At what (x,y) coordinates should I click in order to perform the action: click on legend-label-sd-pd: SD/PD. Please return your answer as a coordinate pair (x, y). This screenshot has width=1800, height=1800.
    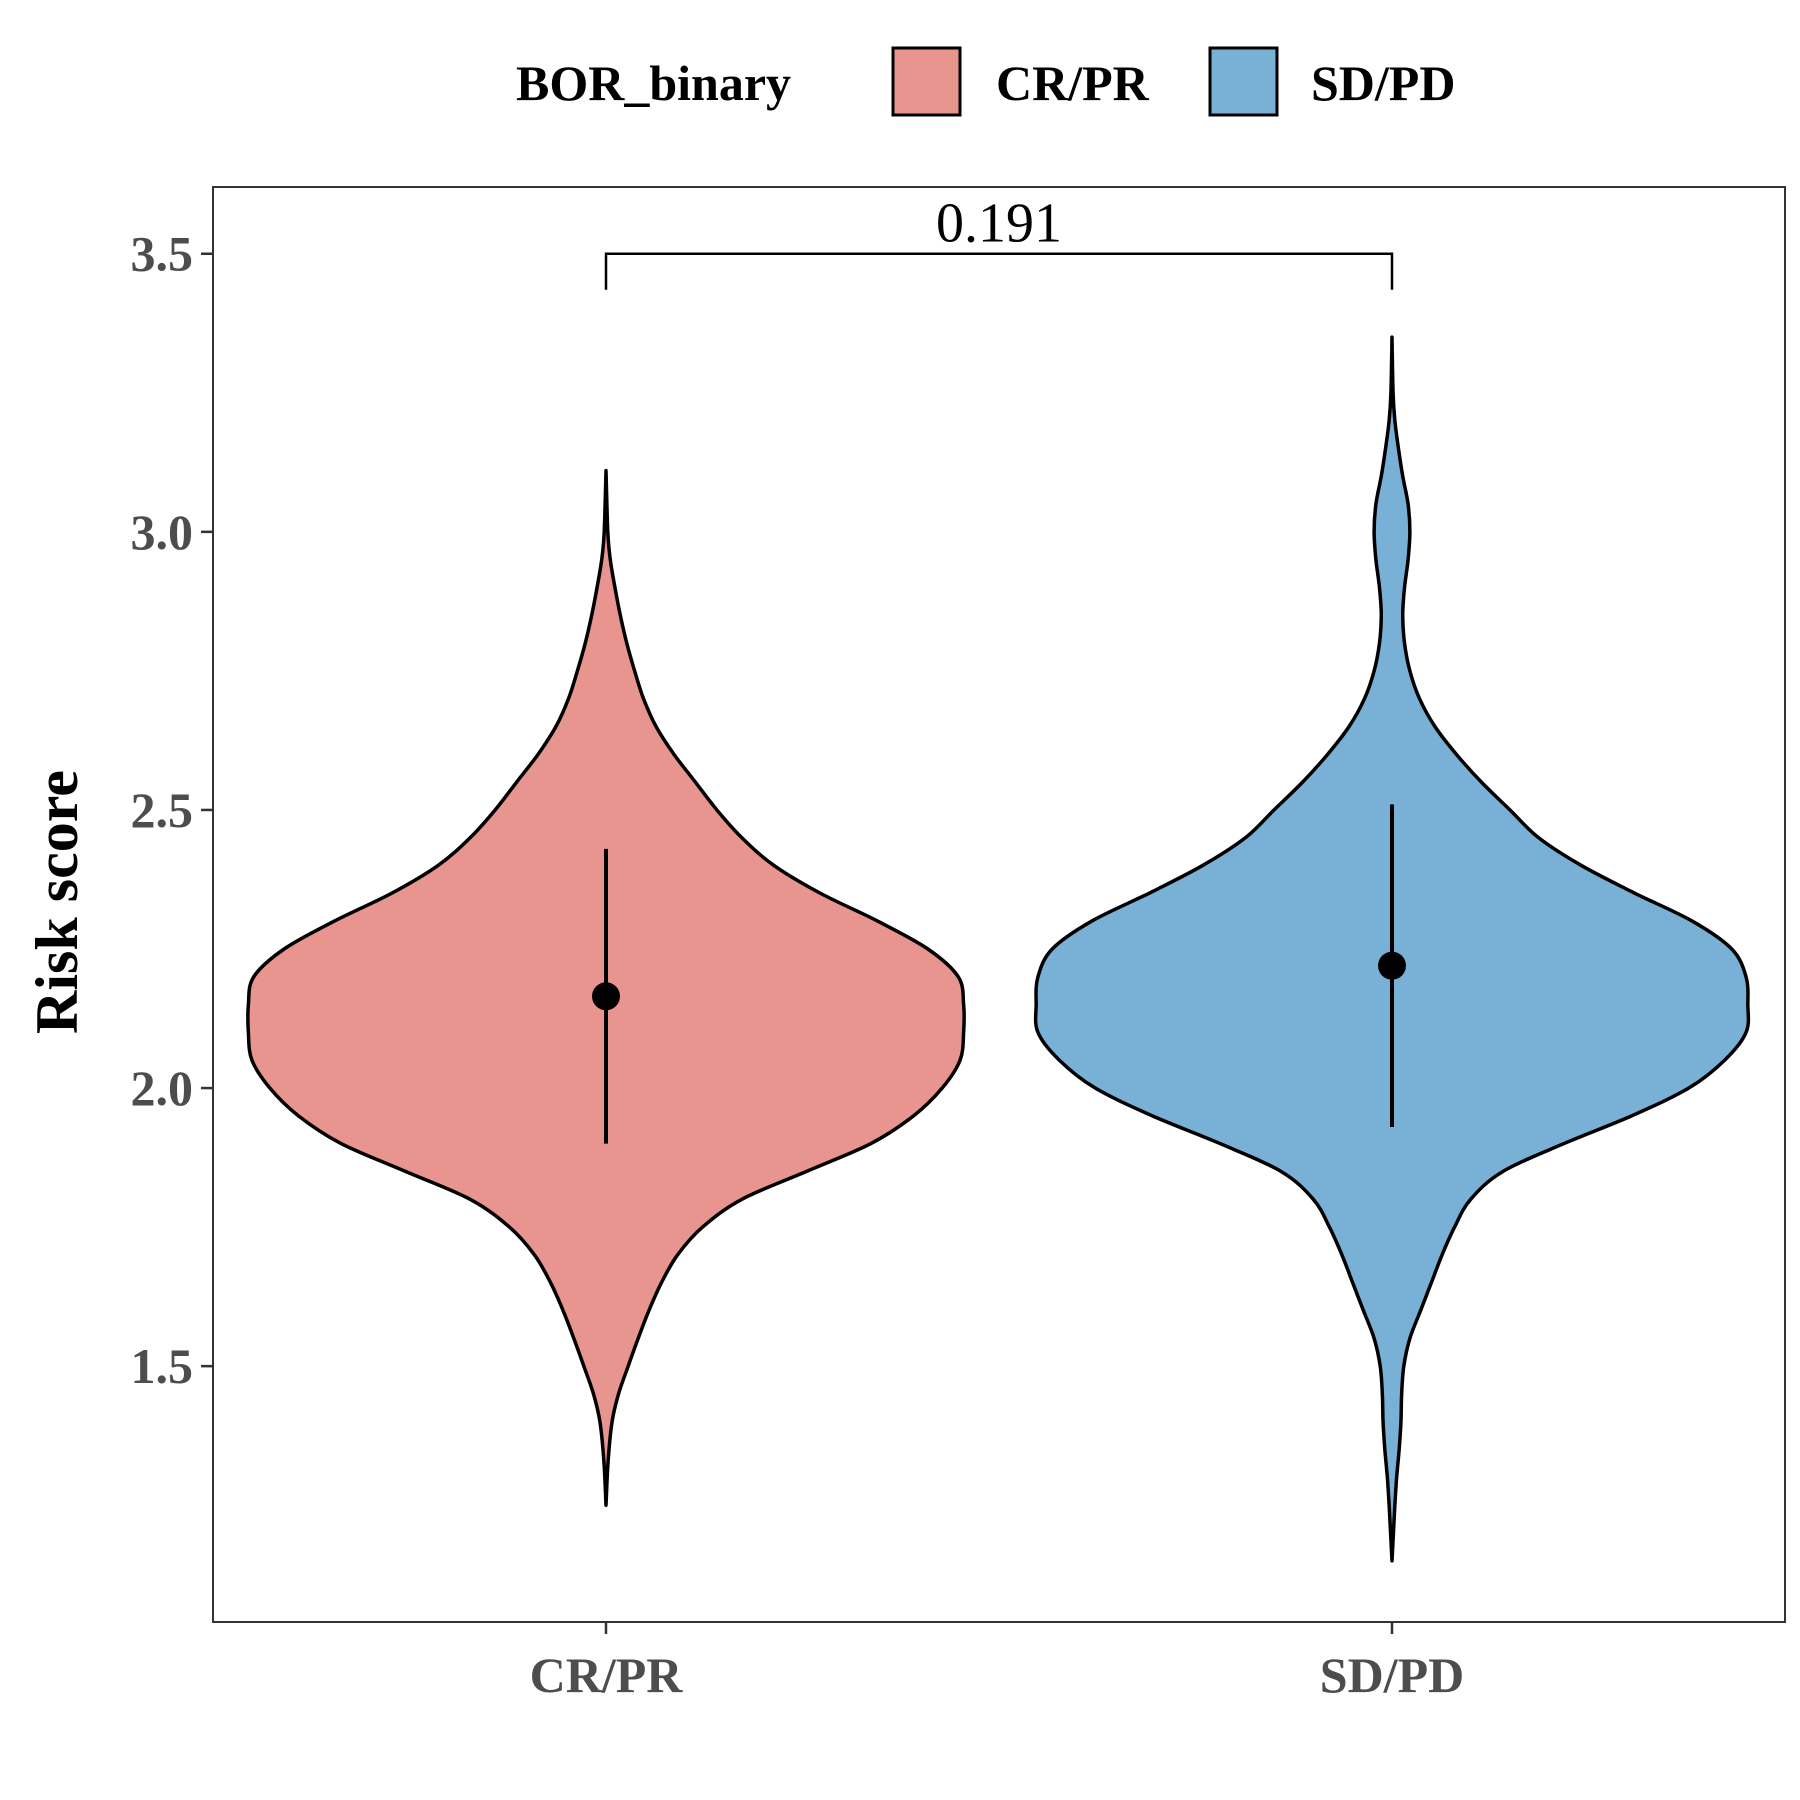
    Looking at the image, I should click on (1383, 83).